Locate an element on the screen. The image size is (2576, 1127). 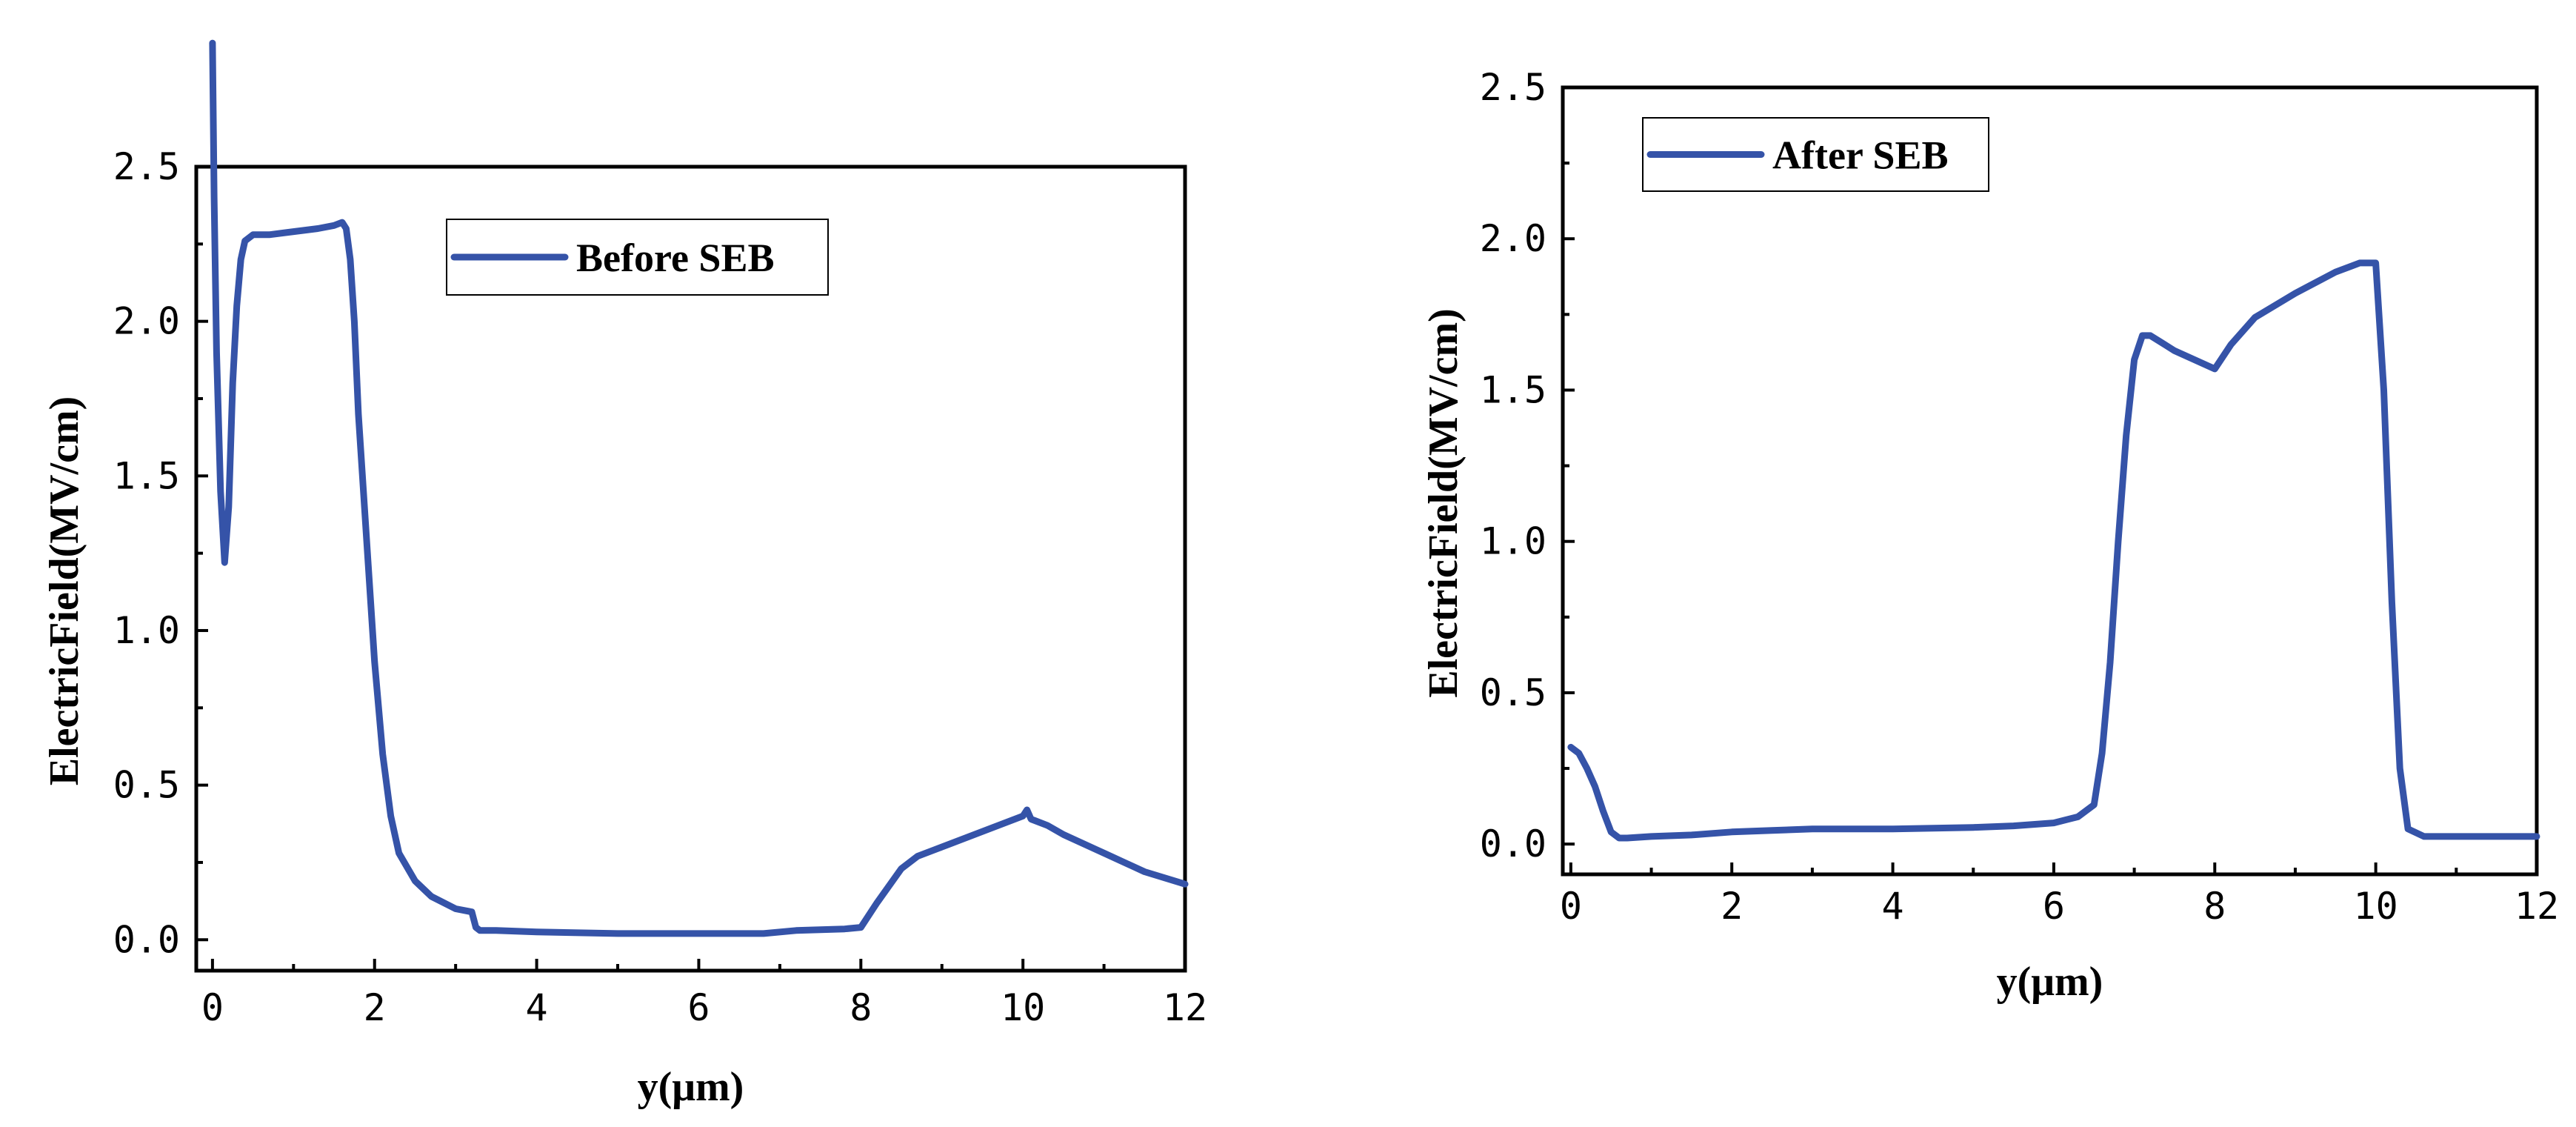
legend: Before SEB is located at coordinates (637, 257).